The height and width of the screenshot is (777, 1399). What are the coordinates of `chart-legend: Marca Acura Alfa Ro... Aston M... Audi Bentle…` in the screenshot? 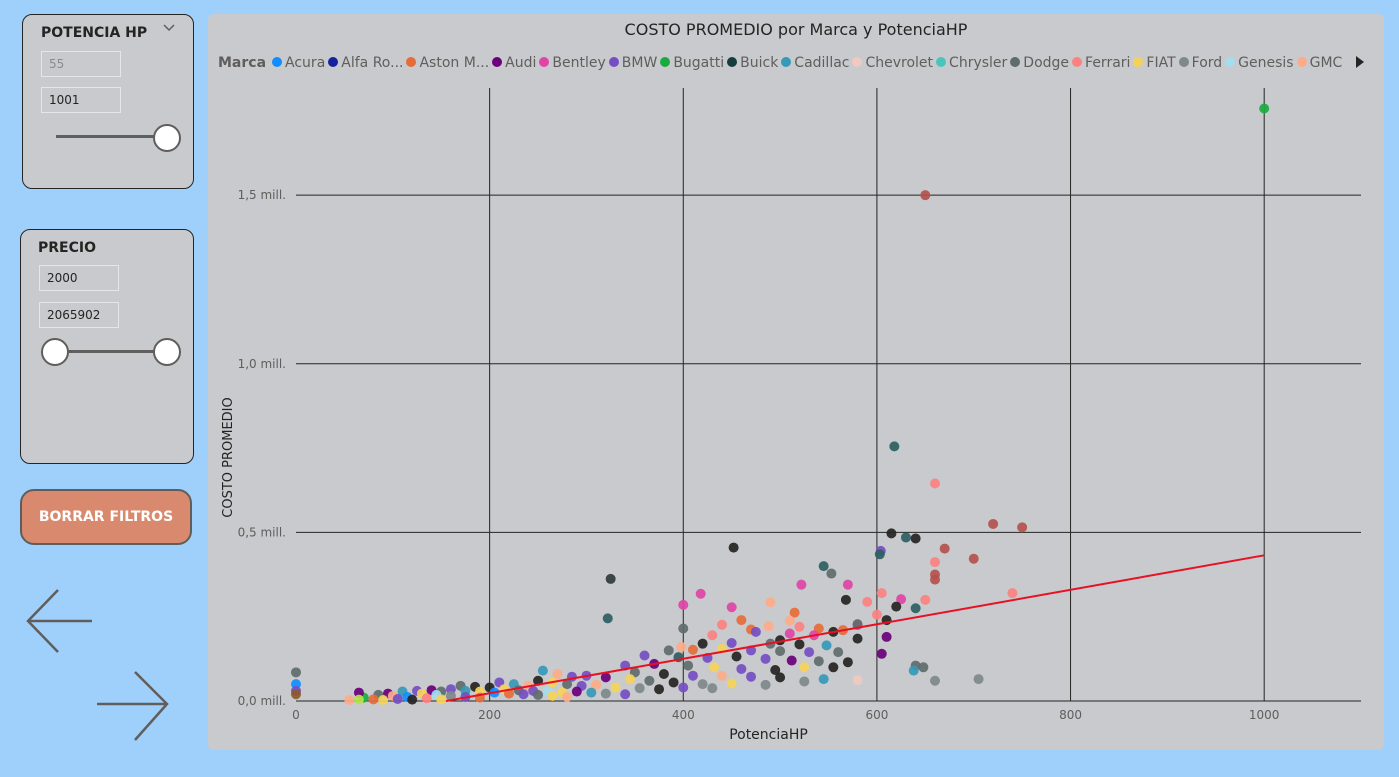 It's located at (781, 65).